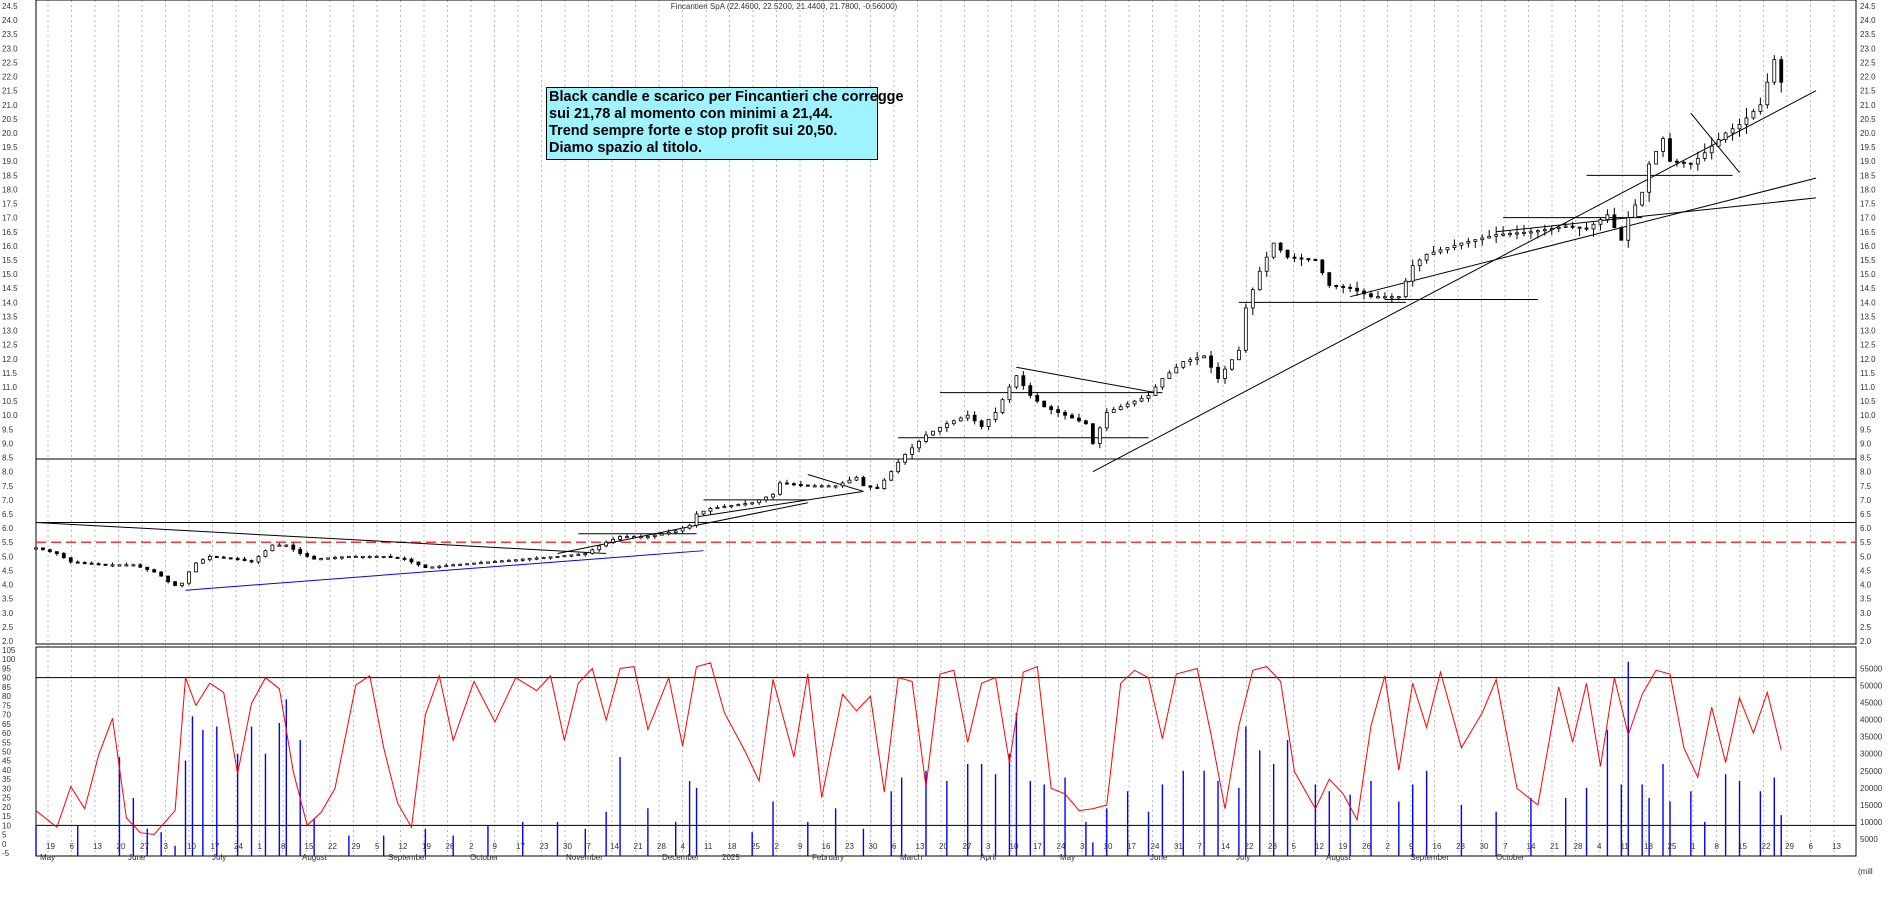  What do you see at coordinates (8, 613) in the screenshot?
I see `price-tick-label-left: 3.0` at bounding box center [8, 613].